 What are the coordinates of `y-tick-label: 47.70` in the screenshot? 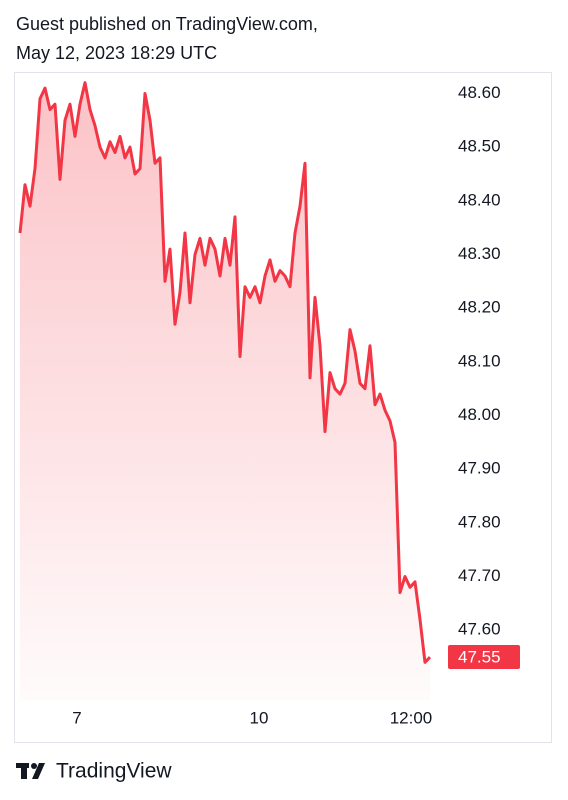 It's located at (479, 575).